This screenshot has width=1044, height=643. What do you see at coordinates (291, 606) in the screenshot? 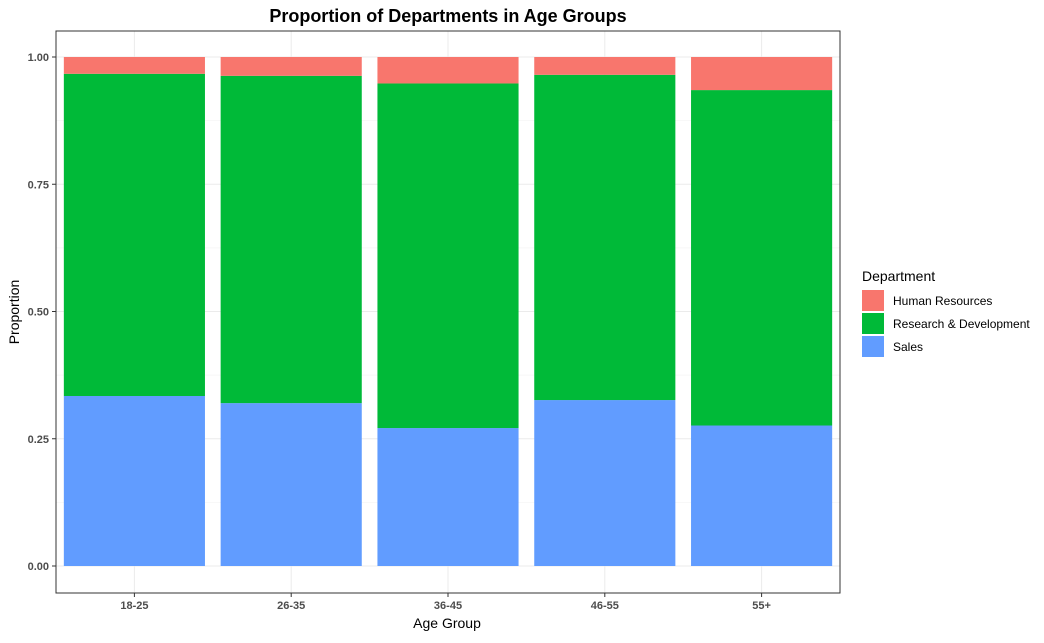
I see `x-tick-label: 26-35` at bounding box center [291, 606].